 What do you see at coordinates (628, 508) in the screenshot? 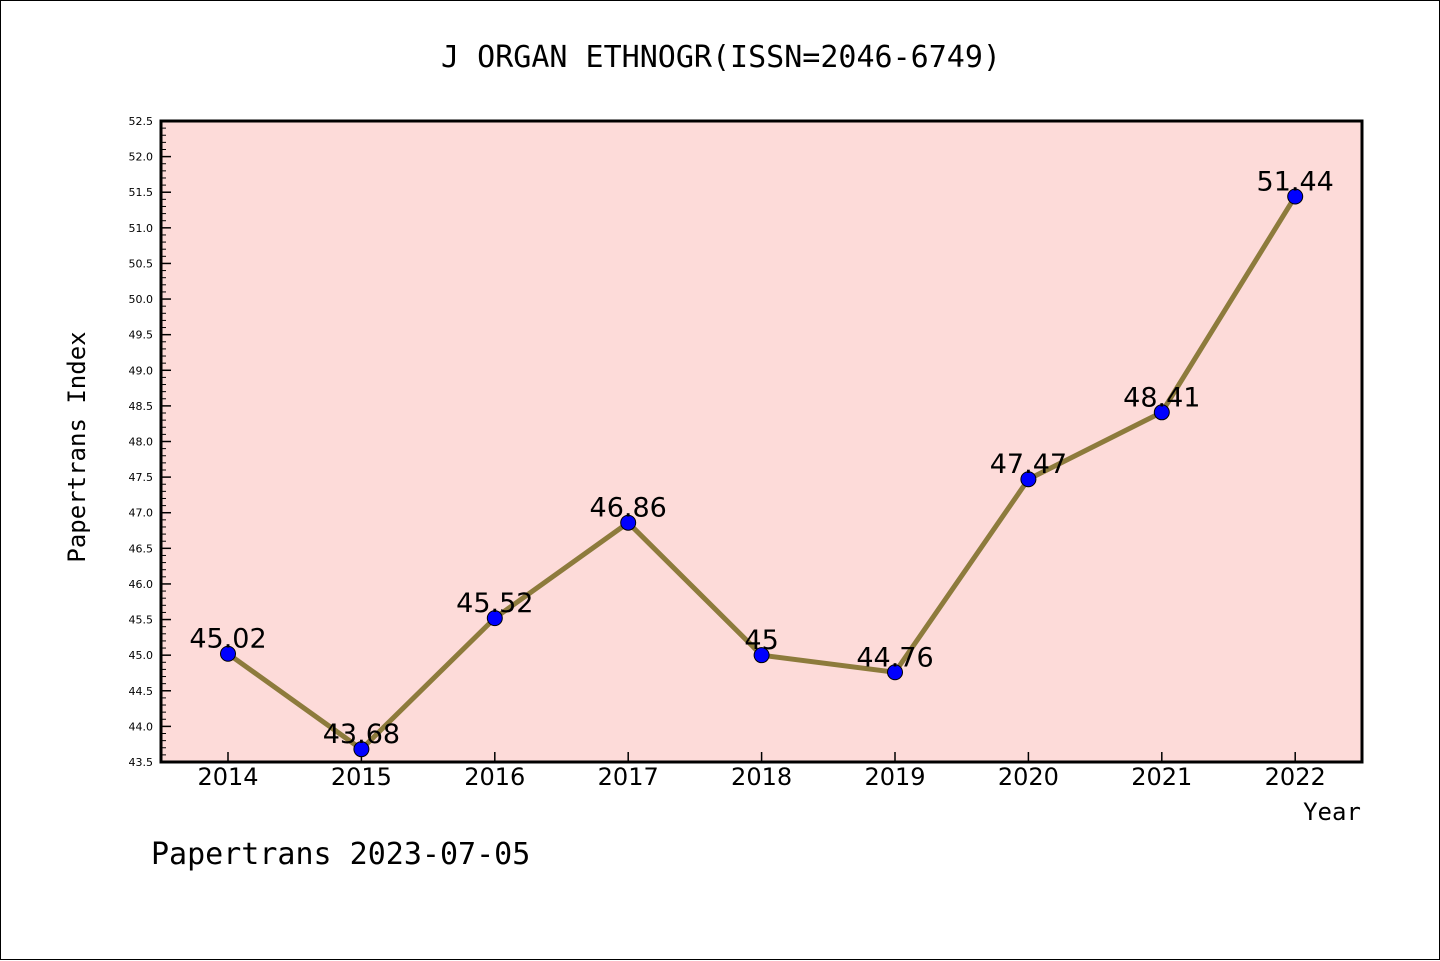
I see `data-label: 46.86` at bounding box center [628, 508].